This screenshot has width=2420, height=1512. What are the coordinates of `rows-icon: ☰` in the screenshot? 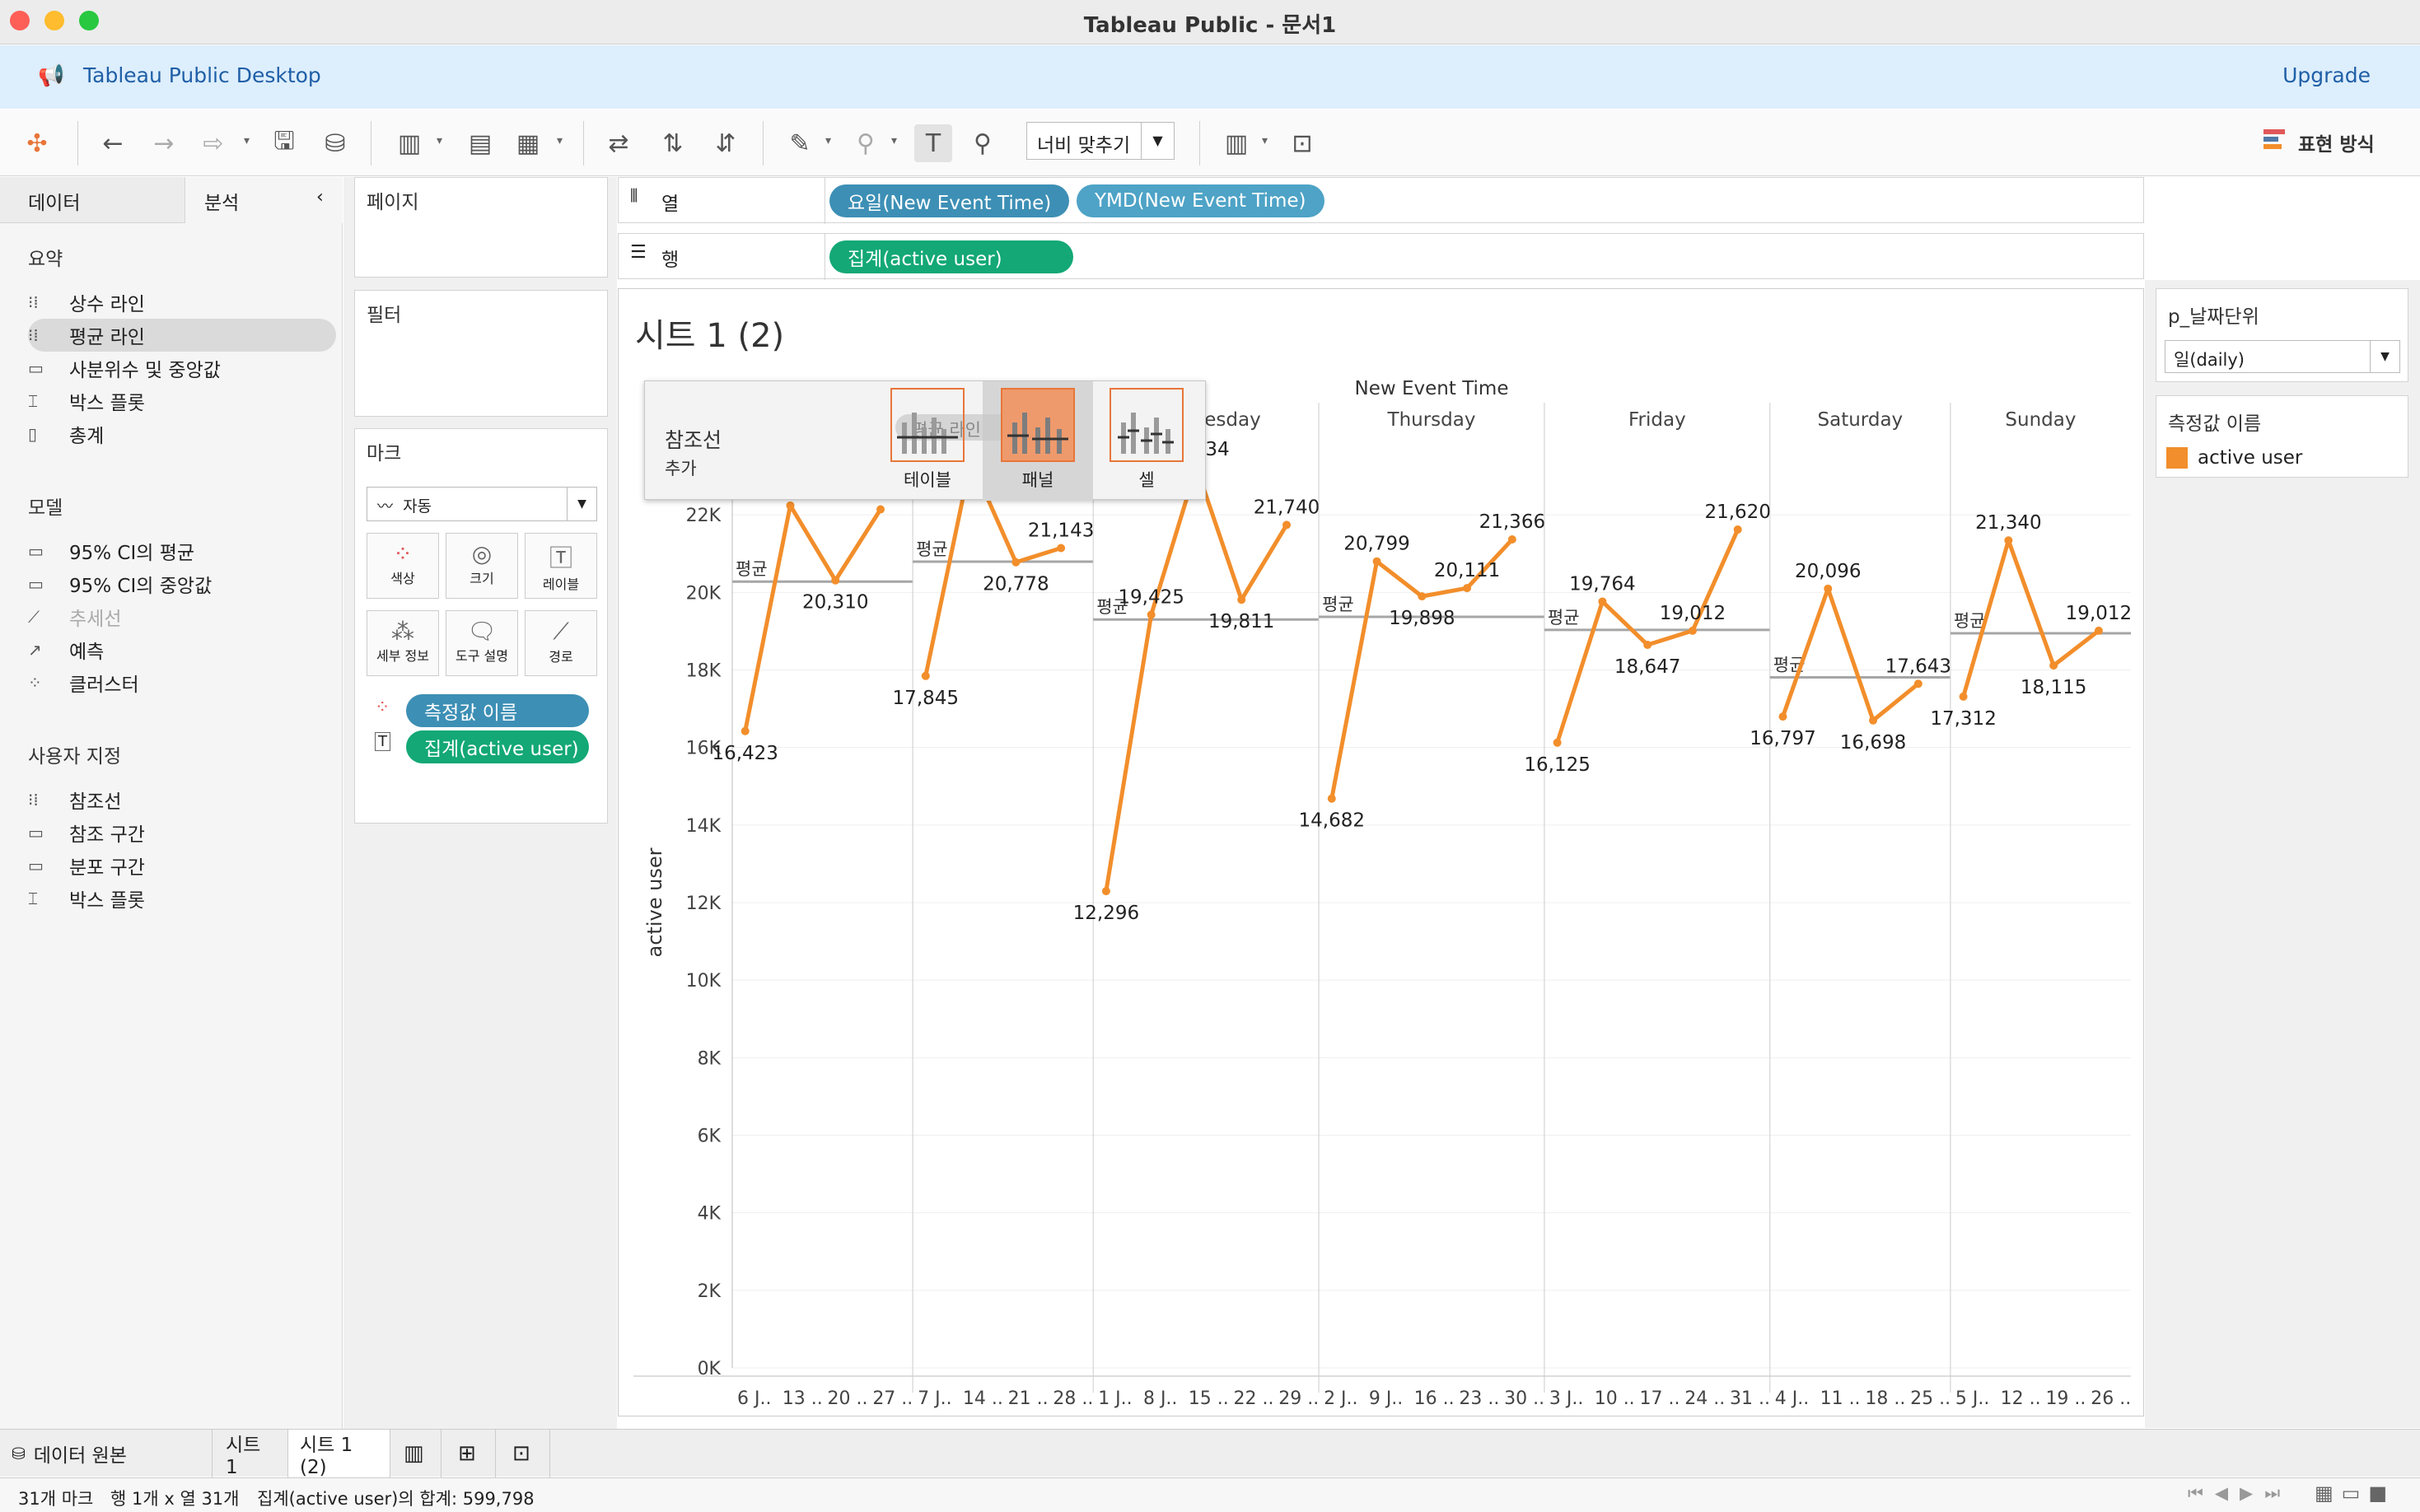 It's located at (638, 252).